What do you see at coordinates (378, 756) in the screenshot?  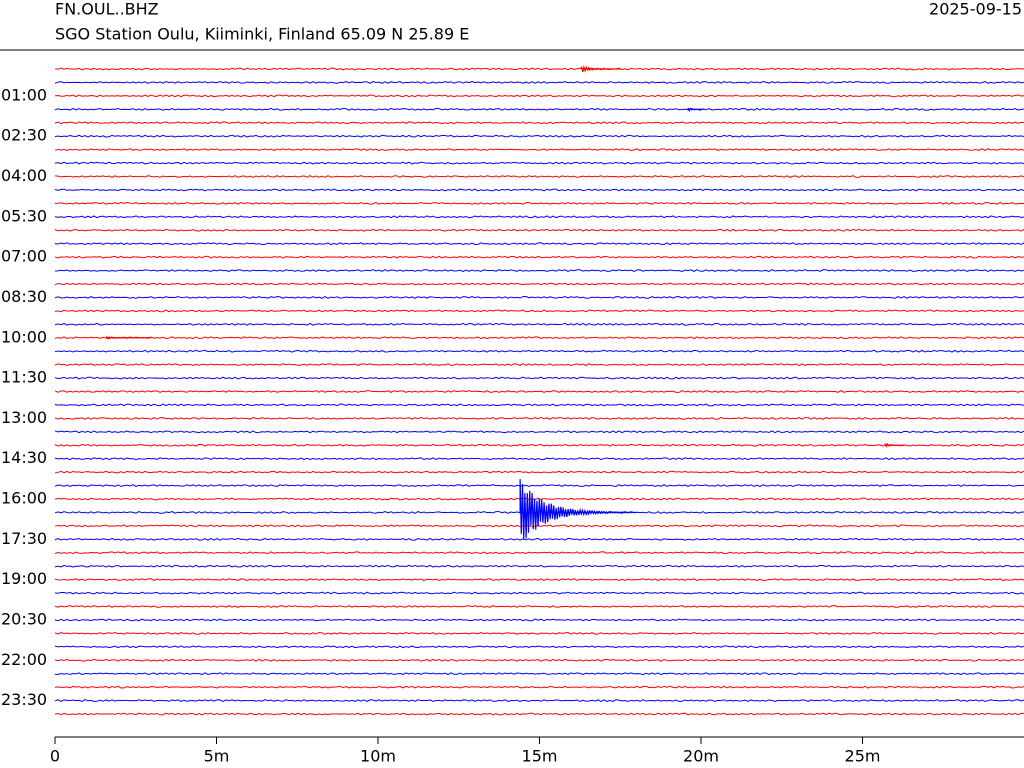 I see `x-tick-label: 10m` at bounding box center [378, 756].